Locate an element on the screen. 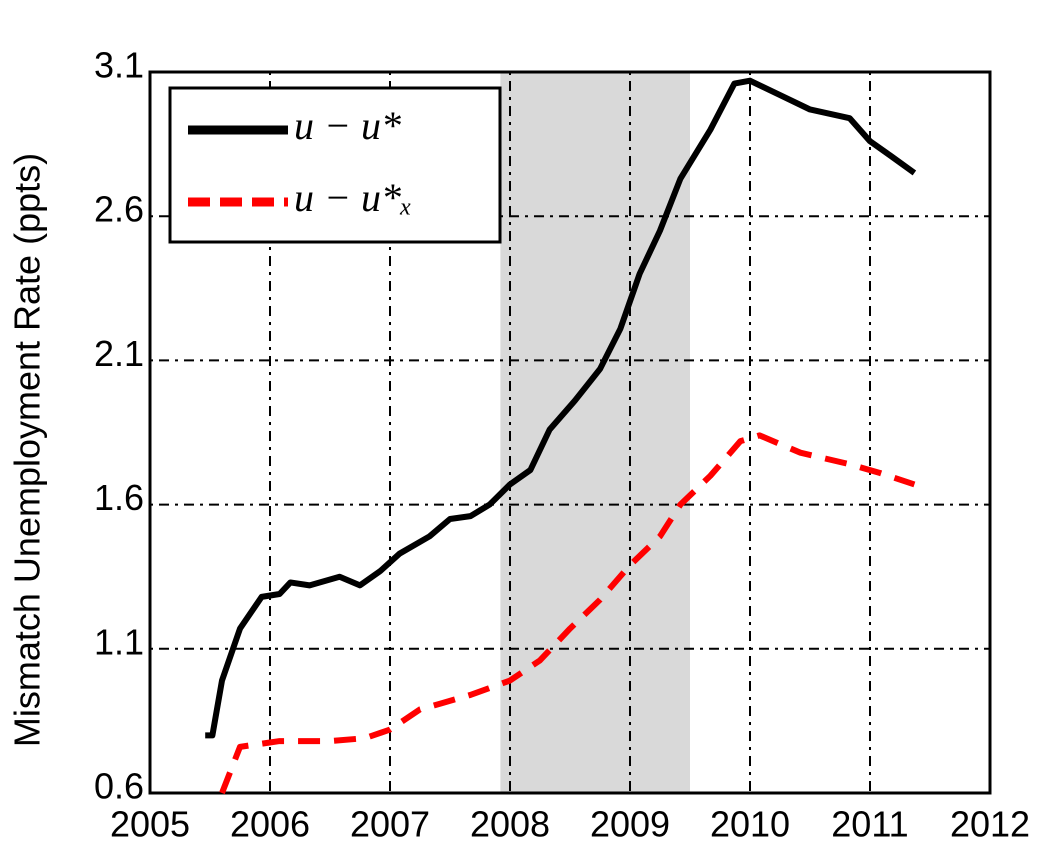  y-tick-label: 0.6 is located at coordinates (119, 786).